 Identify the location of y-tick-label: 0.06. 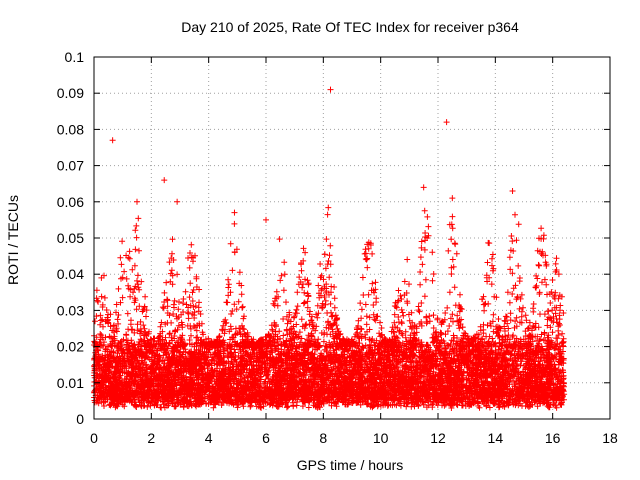
(70, 202).